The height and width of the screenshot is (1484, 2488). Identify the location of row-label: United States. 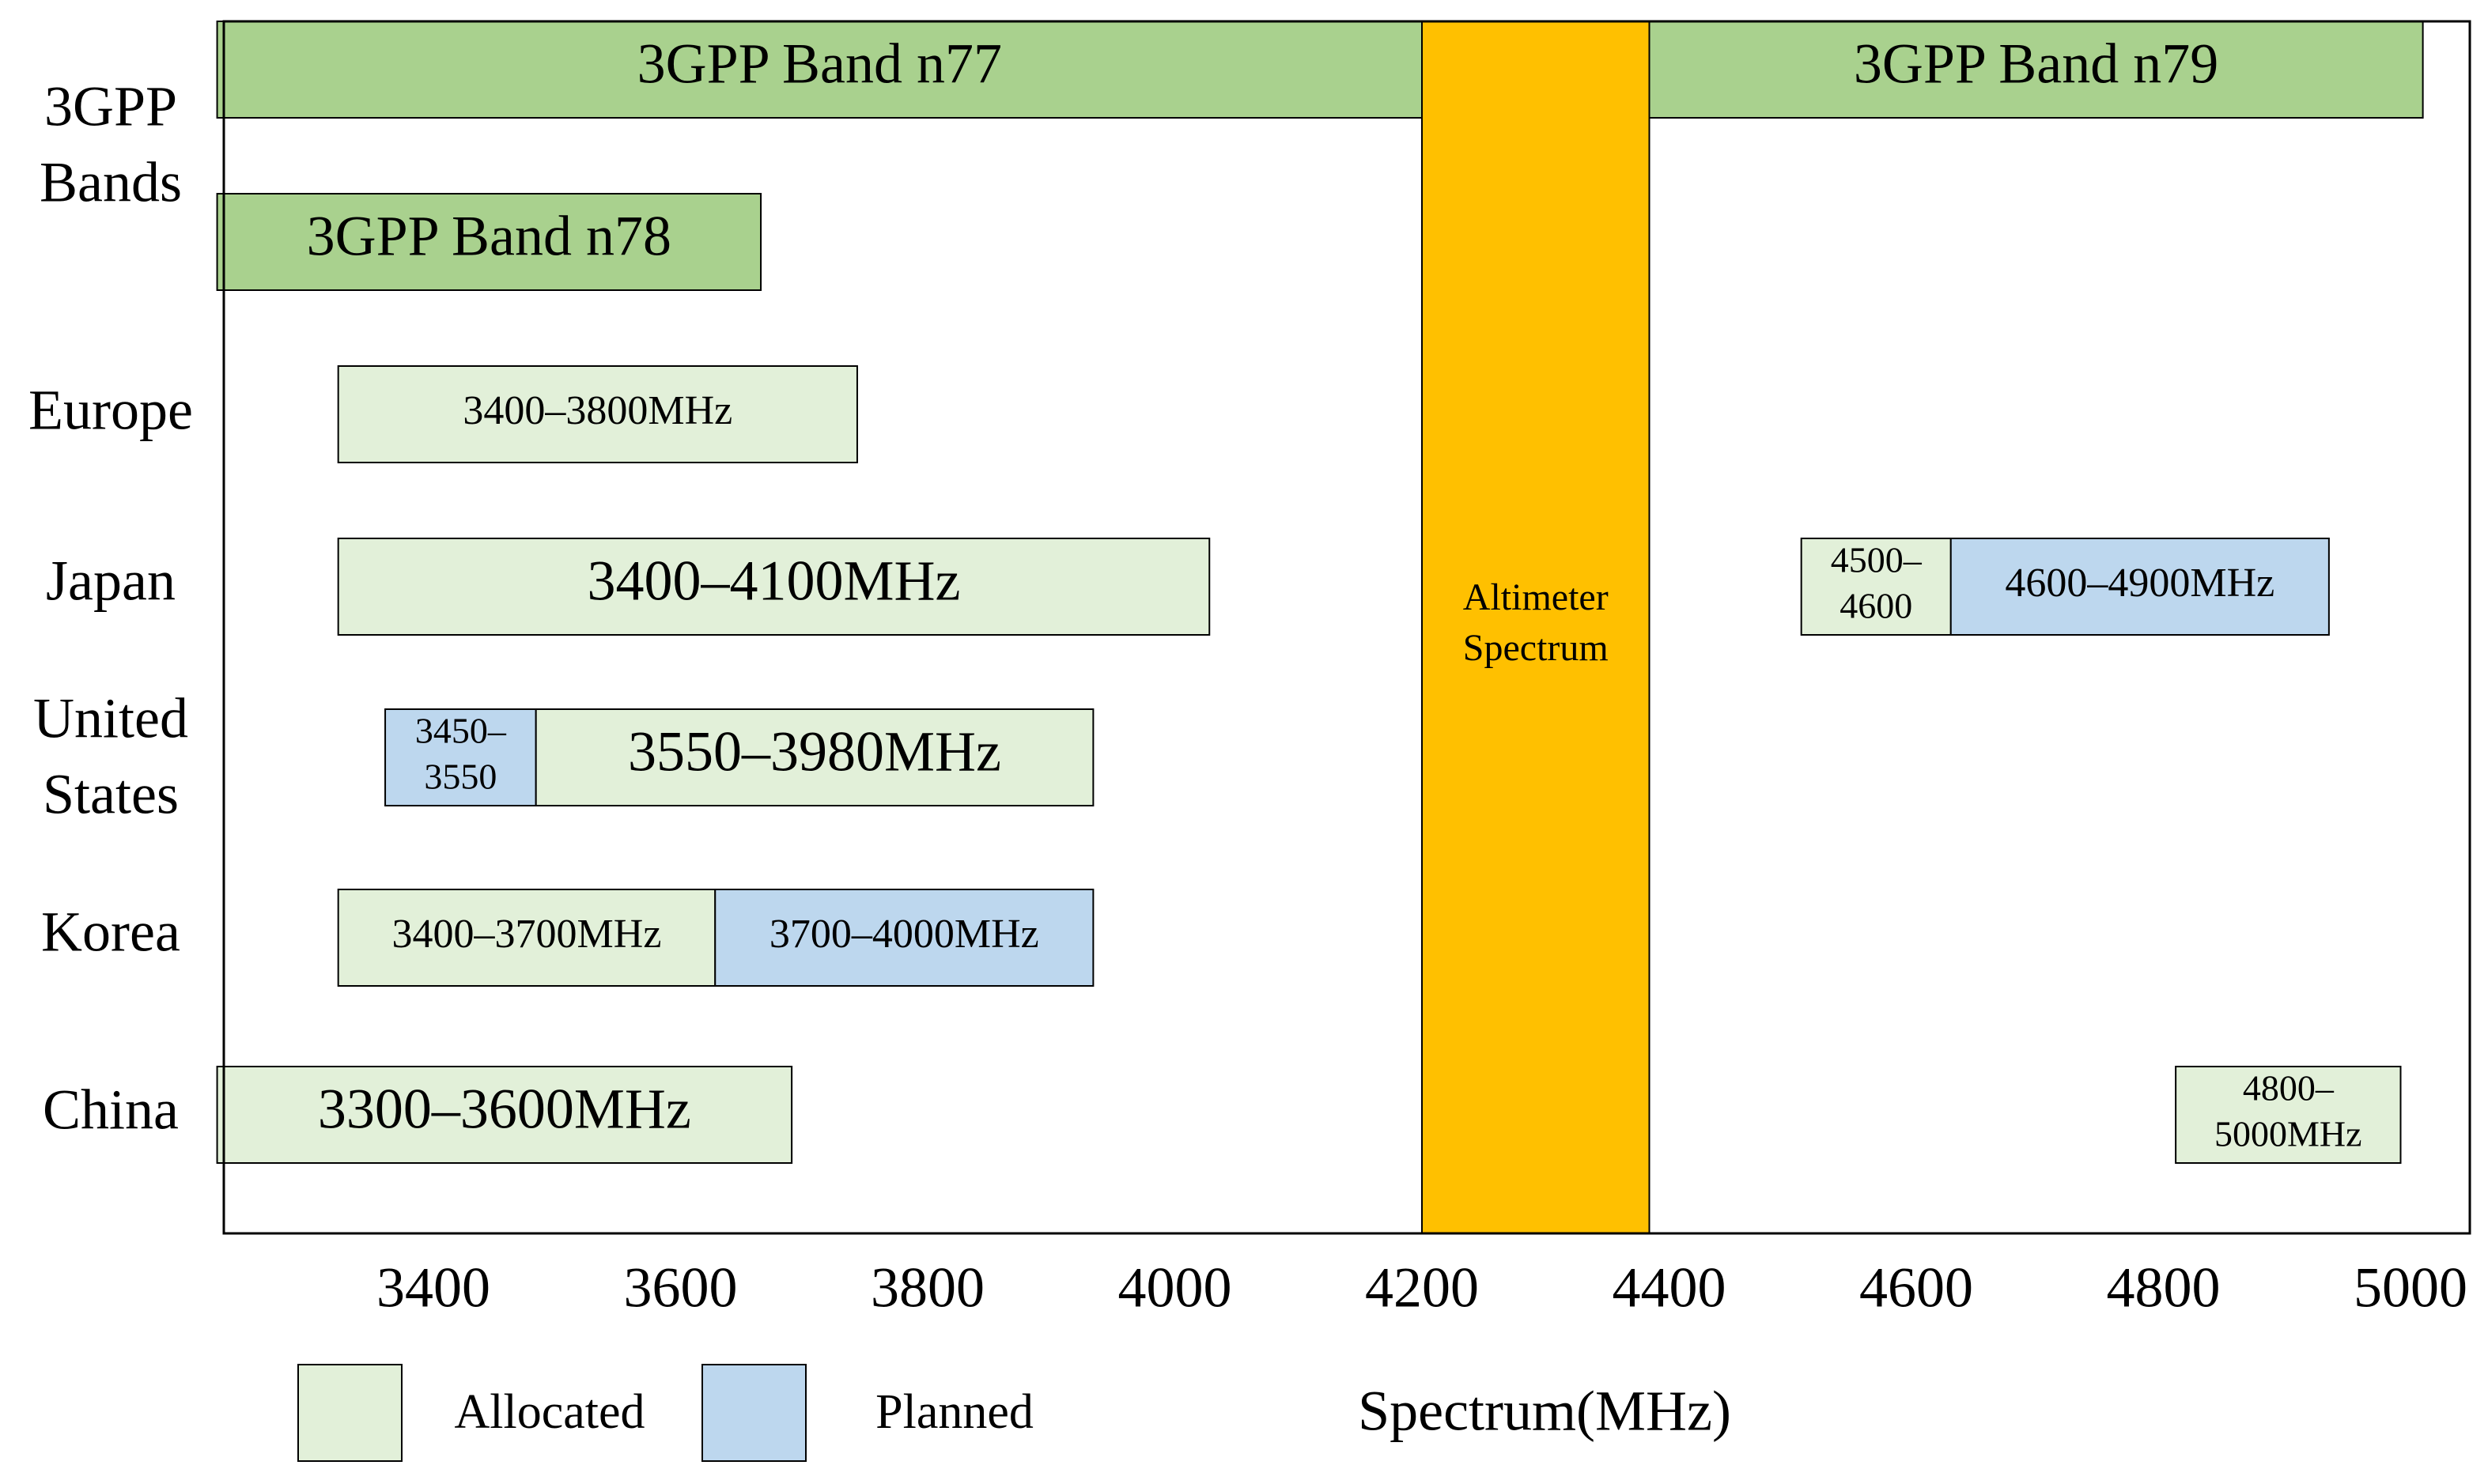
(110, 756).